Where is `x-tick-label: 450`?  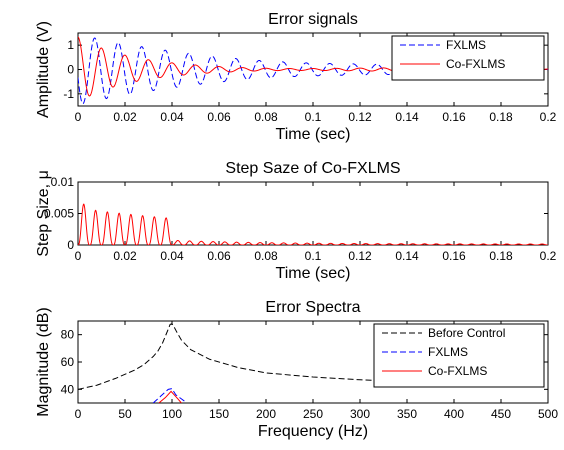 x-tick-label: 450 is located at coordinates (501, 414).